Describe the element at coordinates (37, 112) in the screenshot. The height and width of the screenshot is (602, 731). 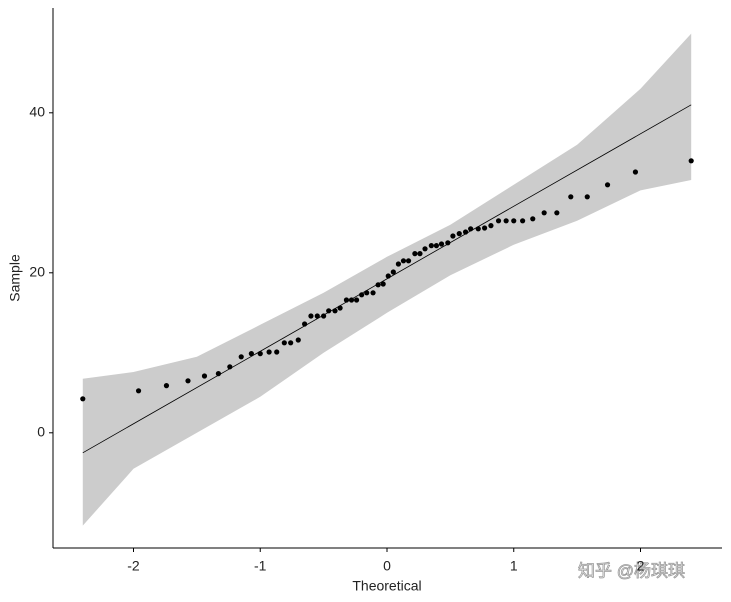
I see `y-tick-label: 40` at that location.